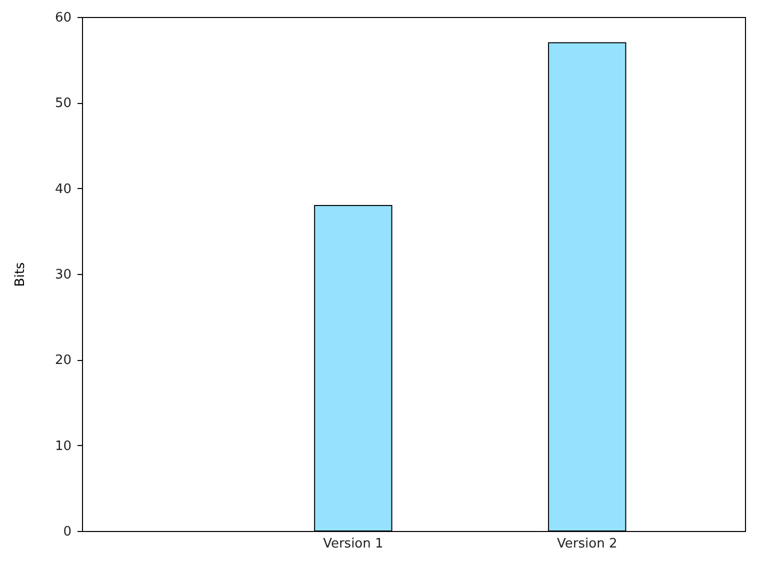 This screenshot has width=773, height=564. Describe the element at coordinates (63, 275) in the screenshot. I see `y-tick-label: 30` at that location.